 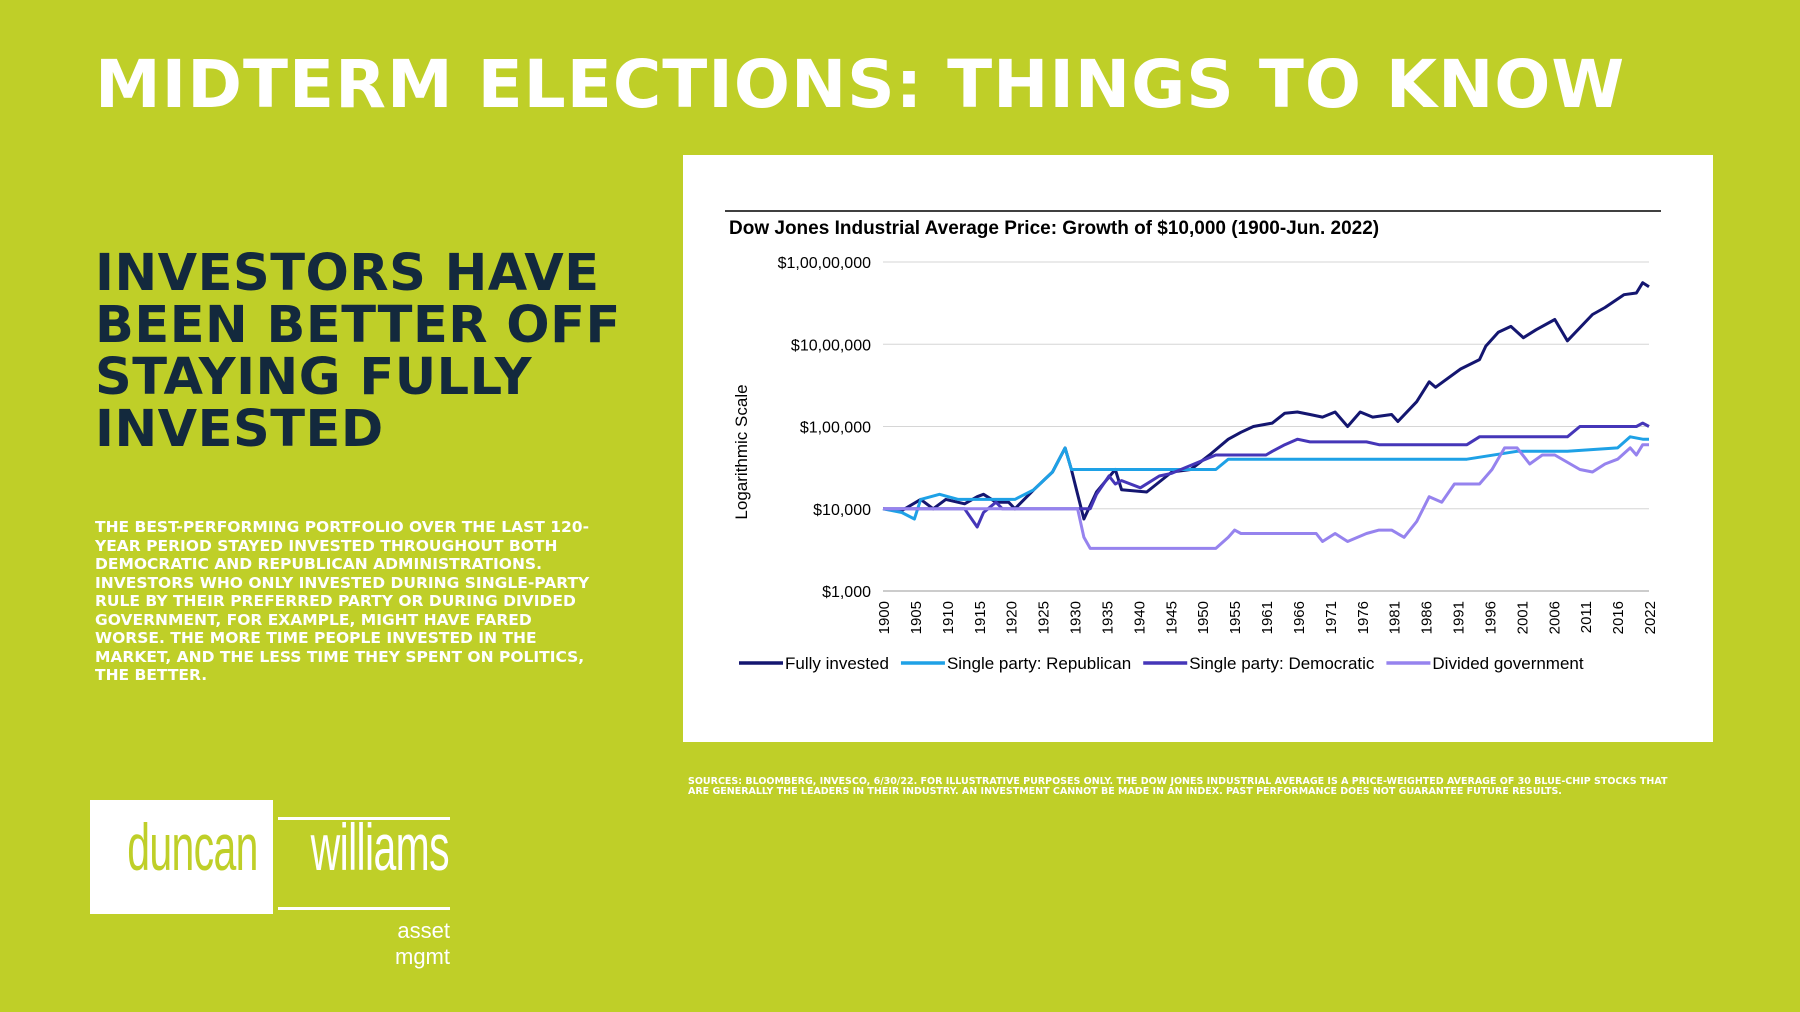 What do you see at coordinates (741, 451) in the screenshot?
I see `chart-ylabel: Logarithmic Scale` at bounding box center [741, 451].